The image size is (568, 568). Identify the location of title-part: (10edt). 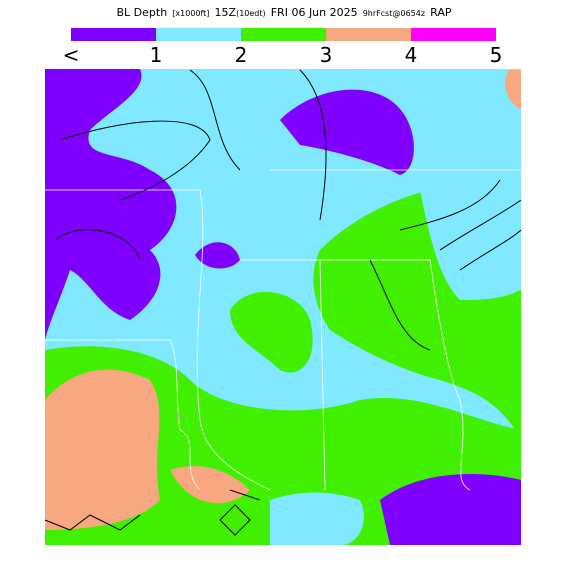
(251, 13).